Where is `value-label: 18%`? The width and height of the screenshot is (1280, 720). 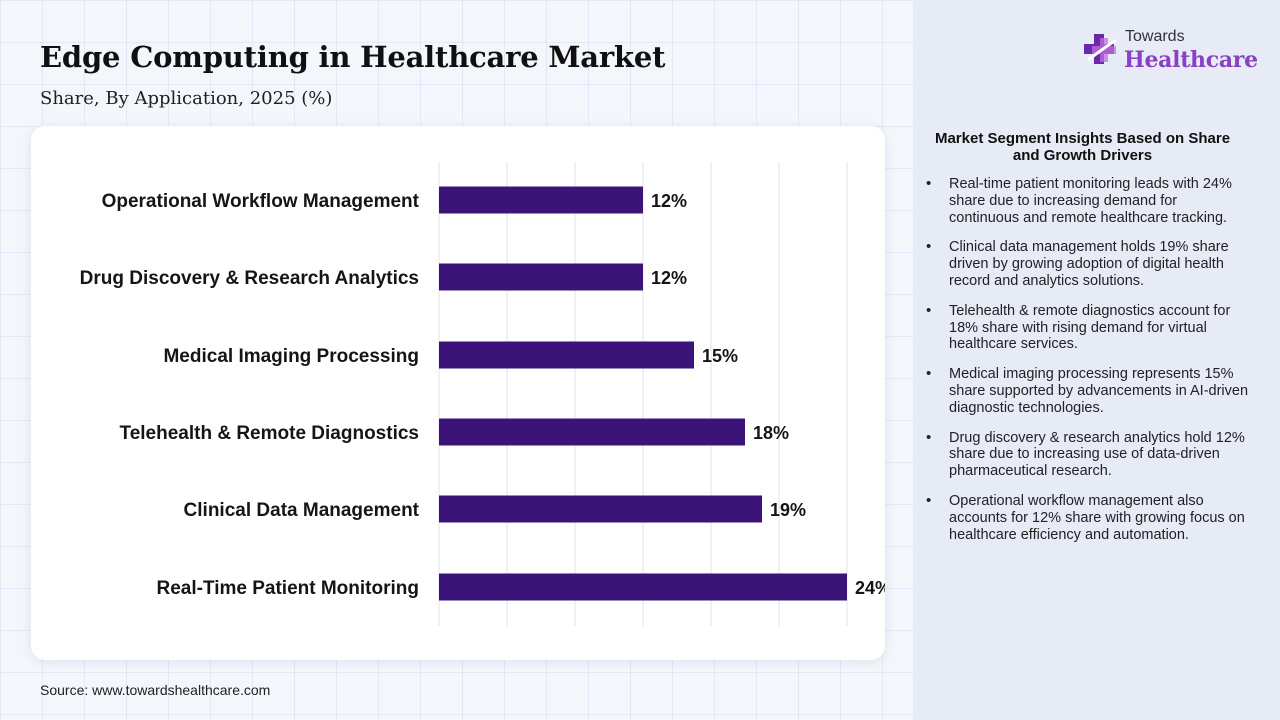 value-label: 18% is located at coordinates (771, 433).